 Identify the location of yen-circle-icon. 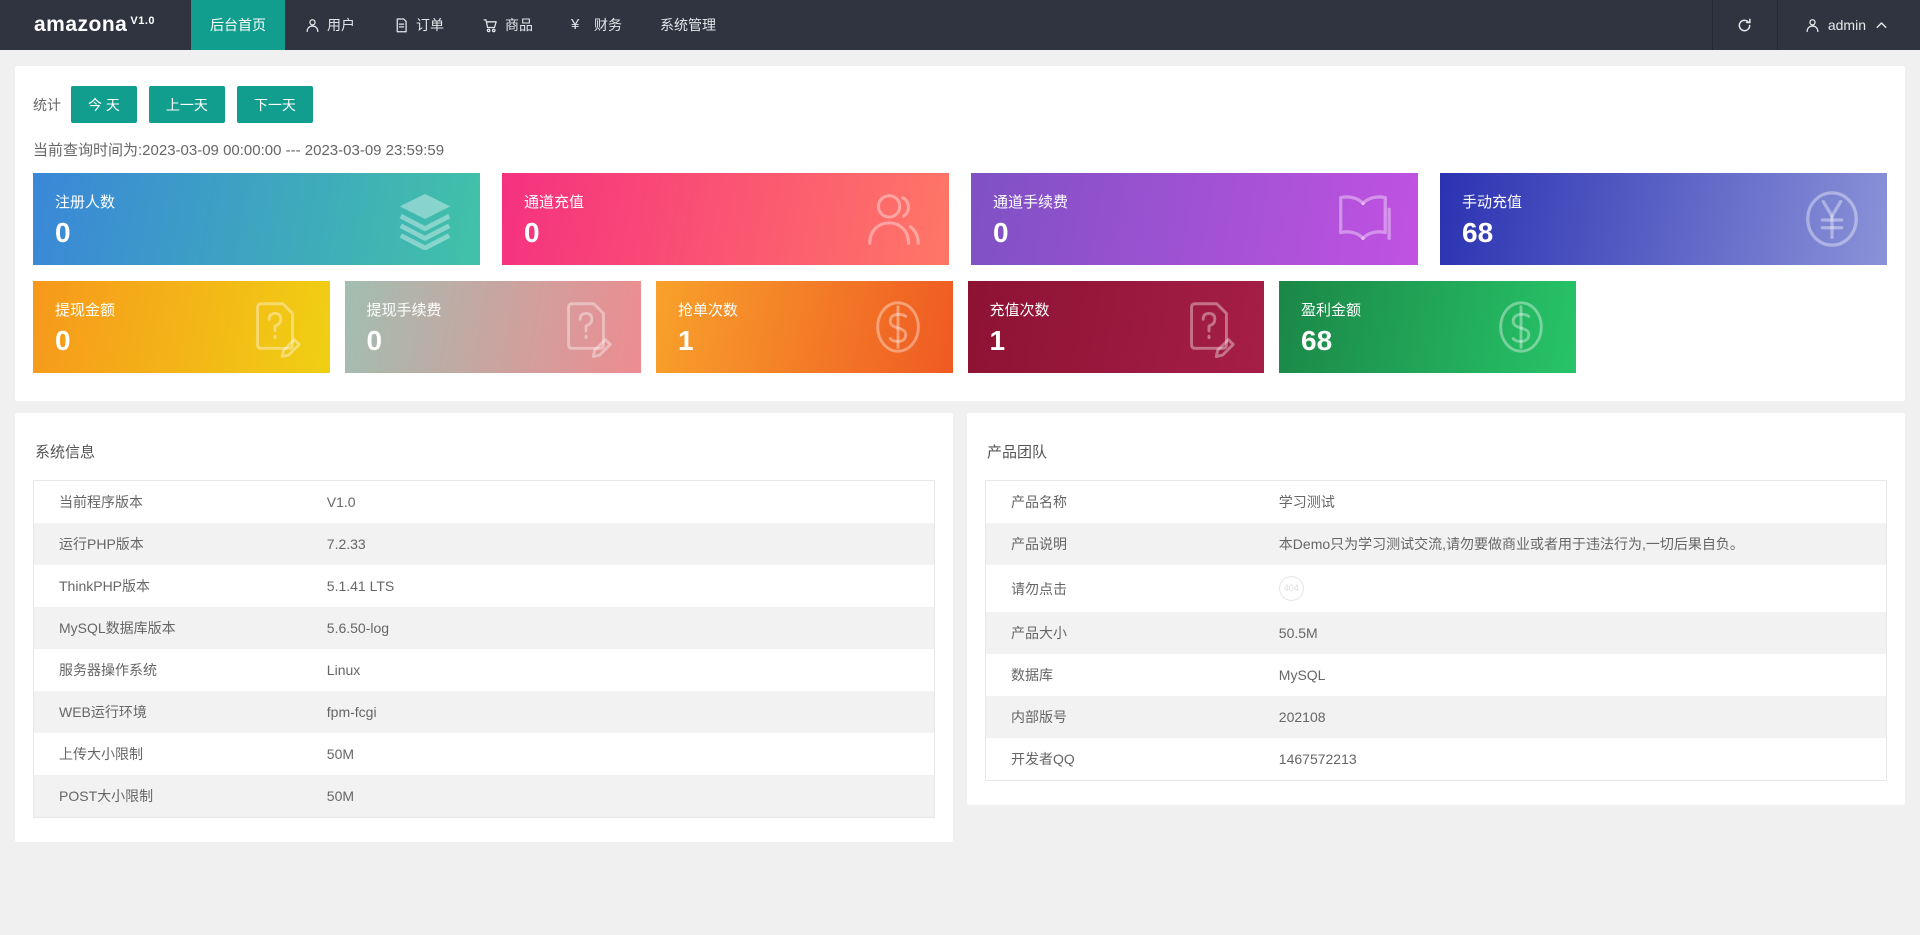
(1832, 219).